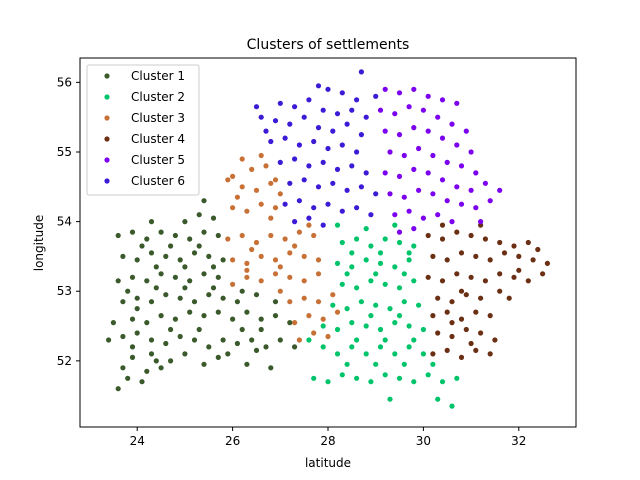 Image resolution: width=640 pixels, height=480 pixels. Describe the element at coordinates (64, 152) in the screenshot. I see `y-tick-label: 55` at that location.